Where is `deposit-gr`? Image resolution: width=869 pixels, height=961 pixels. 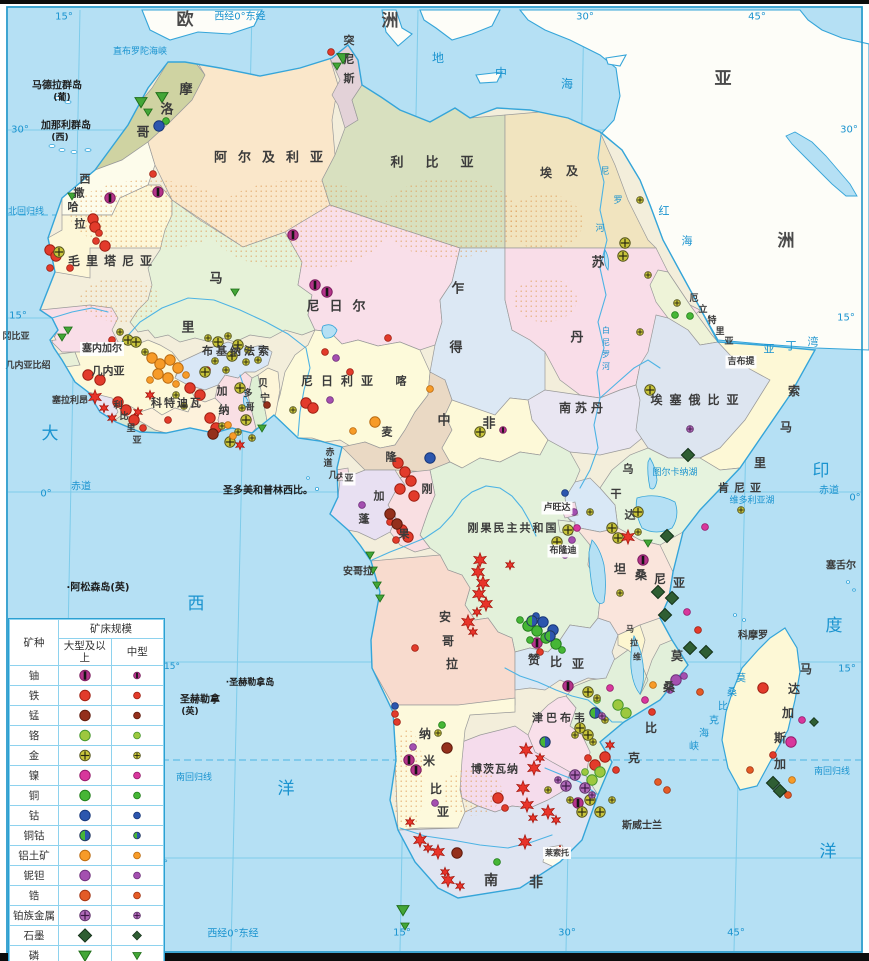
deposit-gr is located at coordinates (667, 536).